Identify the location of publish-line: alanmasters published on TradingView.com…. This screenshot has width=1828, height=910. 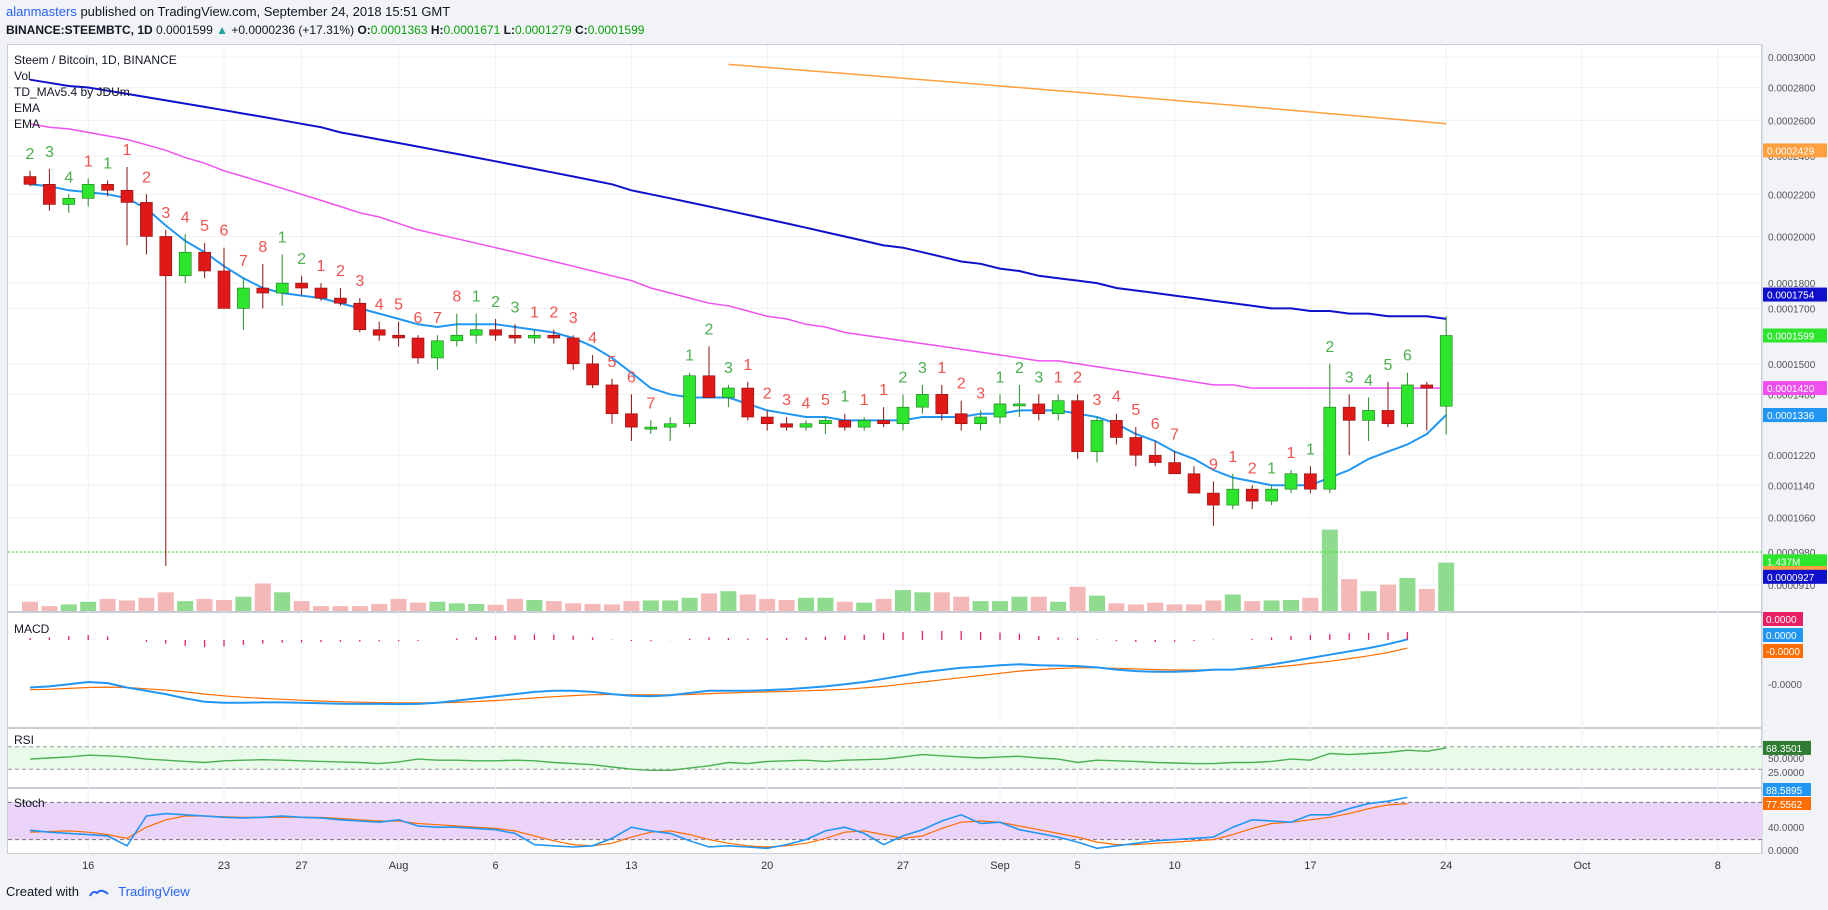
(325, 12).